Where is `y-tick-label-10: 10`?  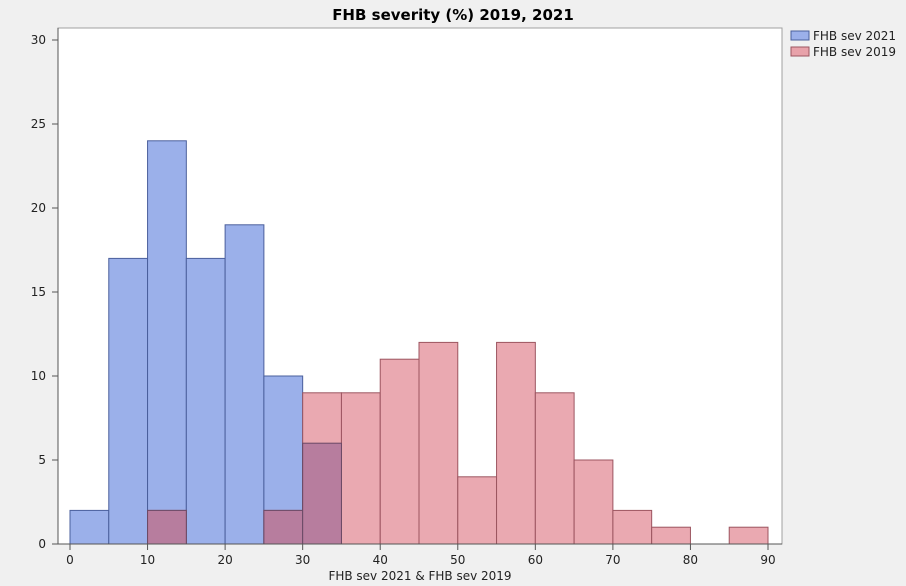
y-tick-label-10: 10 is located at coordinates (38, 376).